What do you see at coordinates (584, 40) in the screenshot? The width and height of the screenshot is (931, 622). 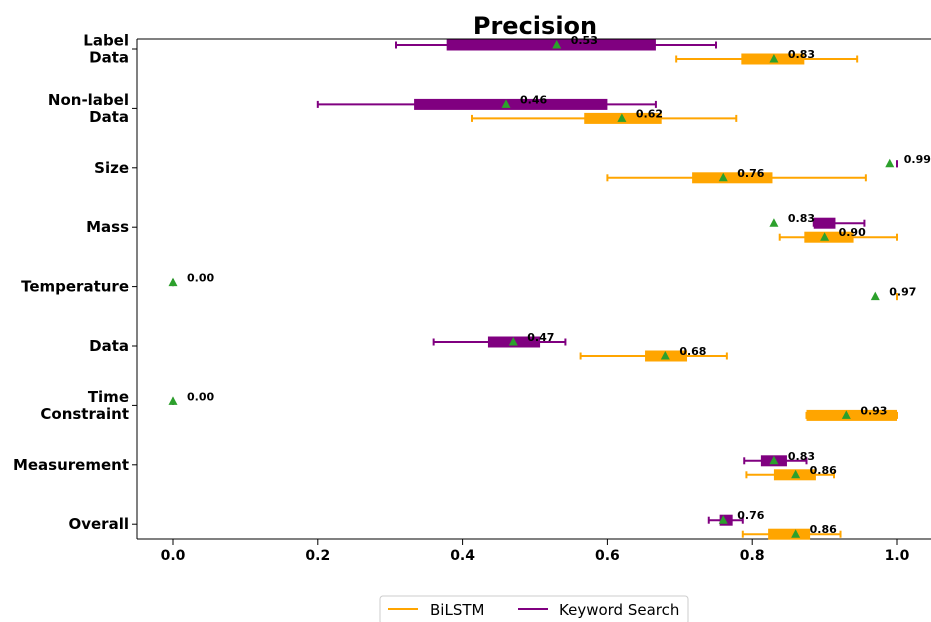 I see `mean-value-label: 0.53` at bounding box center [584, 40].